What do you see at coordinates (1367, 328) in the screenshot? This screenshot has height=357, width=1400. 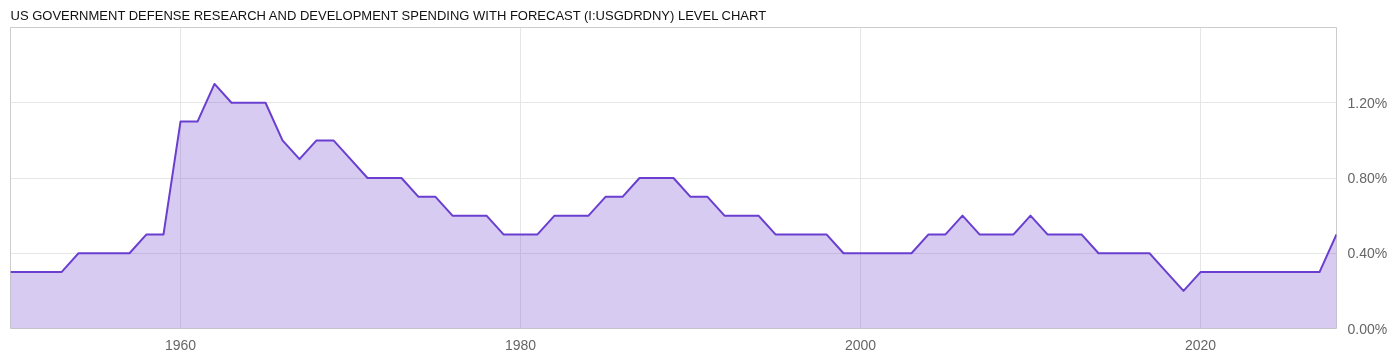 I see `y-tick-label: 0.00%` at bounding box center [1367, 328].